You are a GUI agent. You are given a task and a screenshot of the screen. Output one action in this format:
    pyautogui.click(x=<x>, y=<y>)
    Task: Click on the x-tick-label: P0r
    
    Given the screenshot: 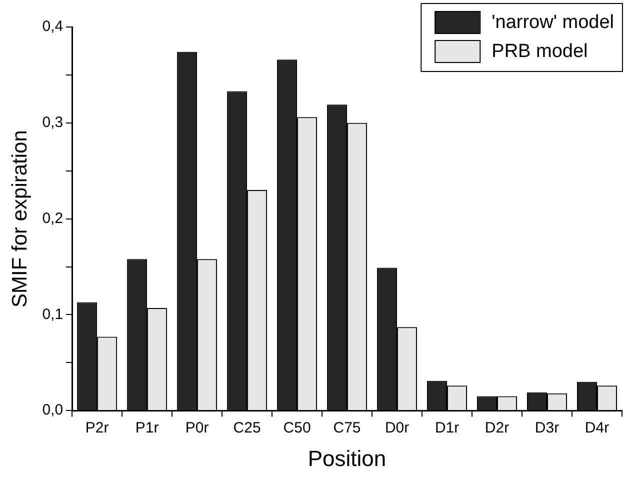 What is the action you would take?
    pyautogui.click(x=197, y=428)
    